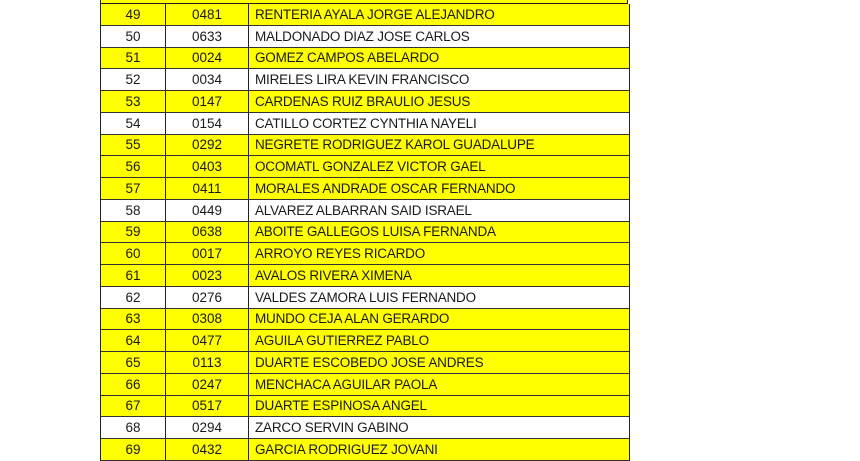  I want to click on student-name: MIRELES LIRA KEVIN FRANCISCO, so click(362, 80).